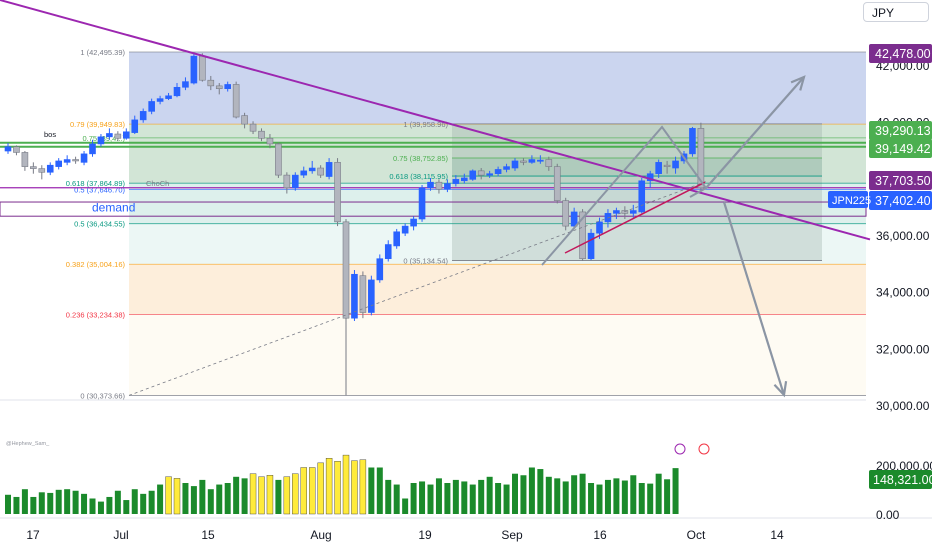 The height and width of the screenshot is (550, 932). What do you see at coordinates (755, 132) in the screenshot?
I see `arrow-up` at bounding box center [755, 132].